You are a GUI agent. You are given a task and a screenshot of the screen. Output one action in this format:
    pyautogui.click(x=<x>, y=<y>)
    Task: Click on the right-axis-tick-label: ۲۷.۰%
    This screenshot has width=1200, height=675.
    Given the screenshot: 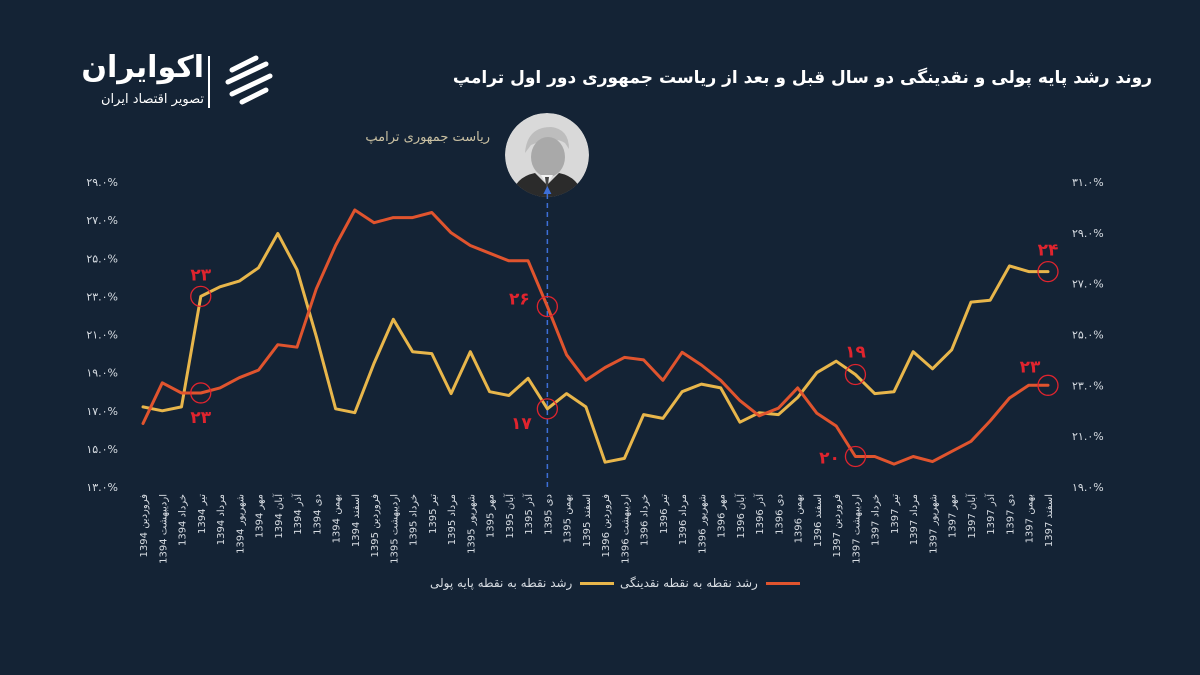 What is the action you would take?
    pyautogui.click(x=1088, y=284)
    